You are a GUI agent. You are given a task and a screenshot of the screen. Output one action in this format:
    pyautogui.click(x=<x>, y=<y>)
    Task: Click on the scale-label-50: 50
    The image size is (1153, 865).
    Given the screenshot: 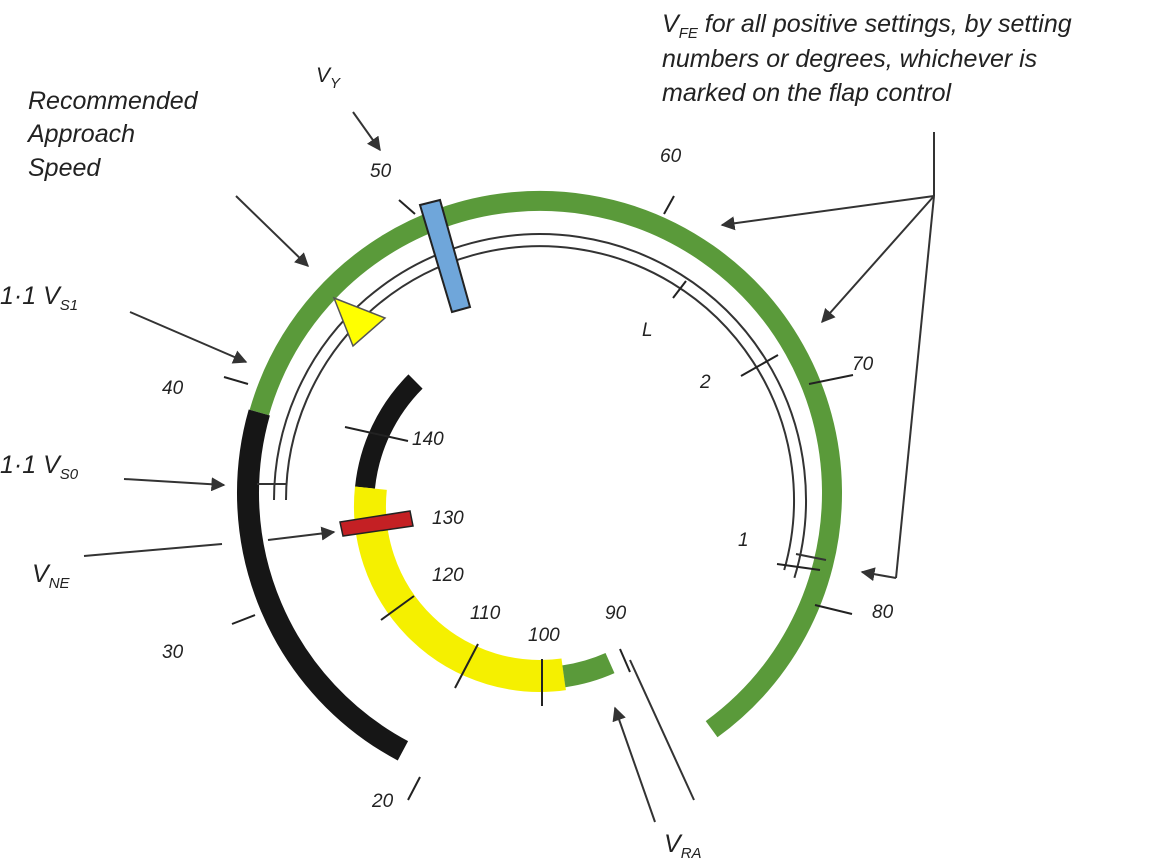 What is the action you would take?
    pyautogui.click(x=381, y=171)
    